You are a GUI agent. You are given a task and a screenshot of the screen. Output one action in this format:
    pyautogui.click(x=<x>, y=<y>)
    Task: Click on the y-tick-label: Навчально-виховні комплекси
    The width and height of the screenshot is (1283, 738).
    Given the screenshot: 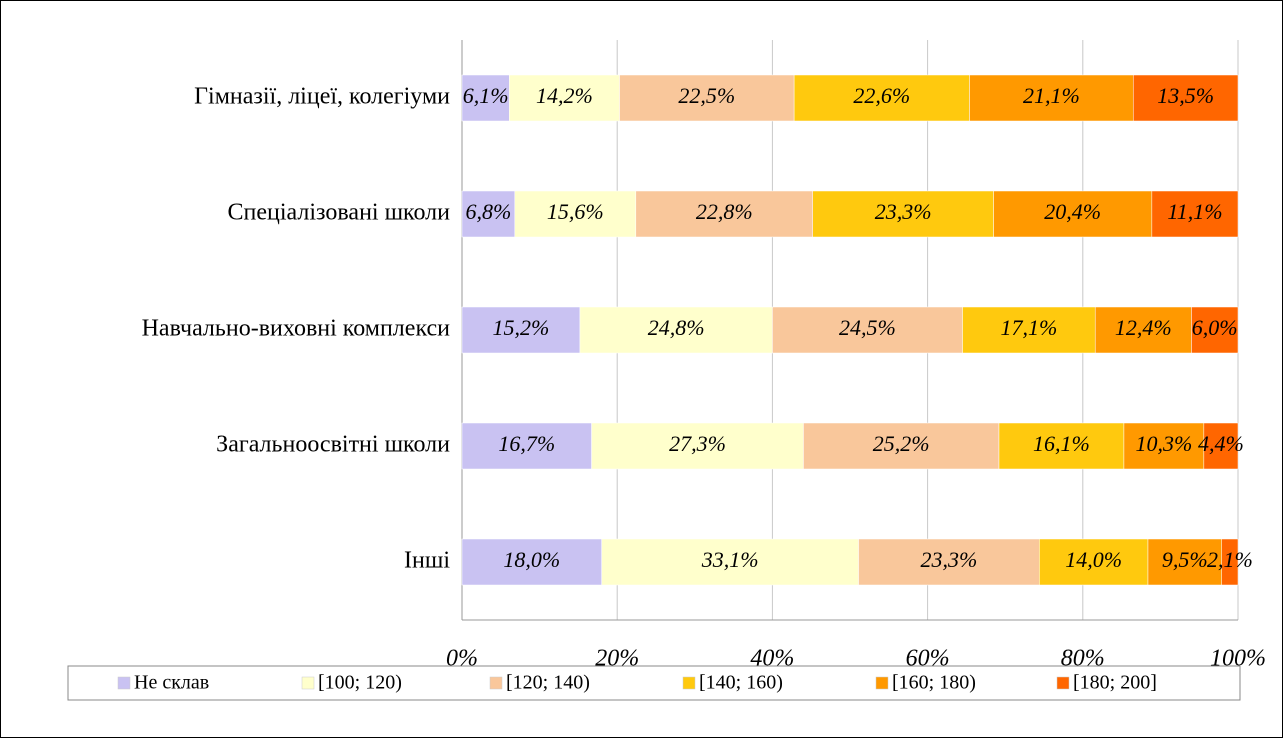 What is the action you would take?
    pyautogui.click(x=296, y=329)
    